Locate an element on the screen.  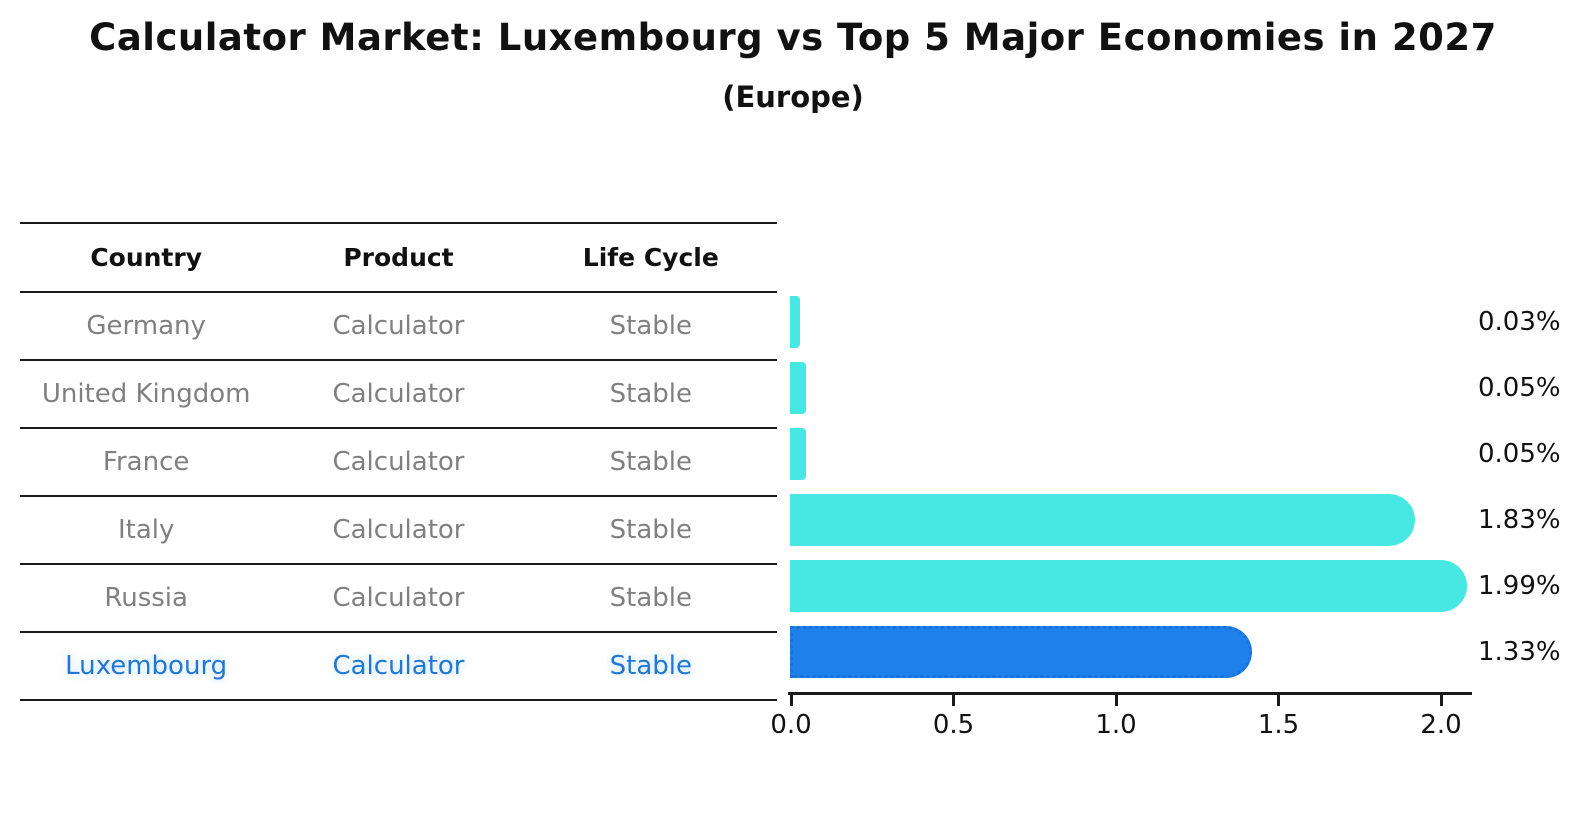
table-header-product: Product is located at coordinates (398, 257).